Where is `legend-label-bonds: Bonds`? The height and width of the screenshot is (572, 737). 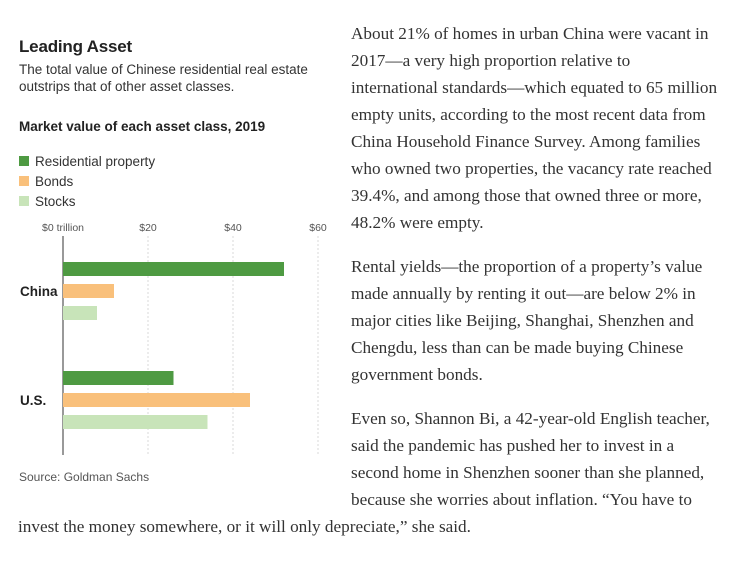 legend-label-bonds: Bonds is located at coordinates (54, 181).